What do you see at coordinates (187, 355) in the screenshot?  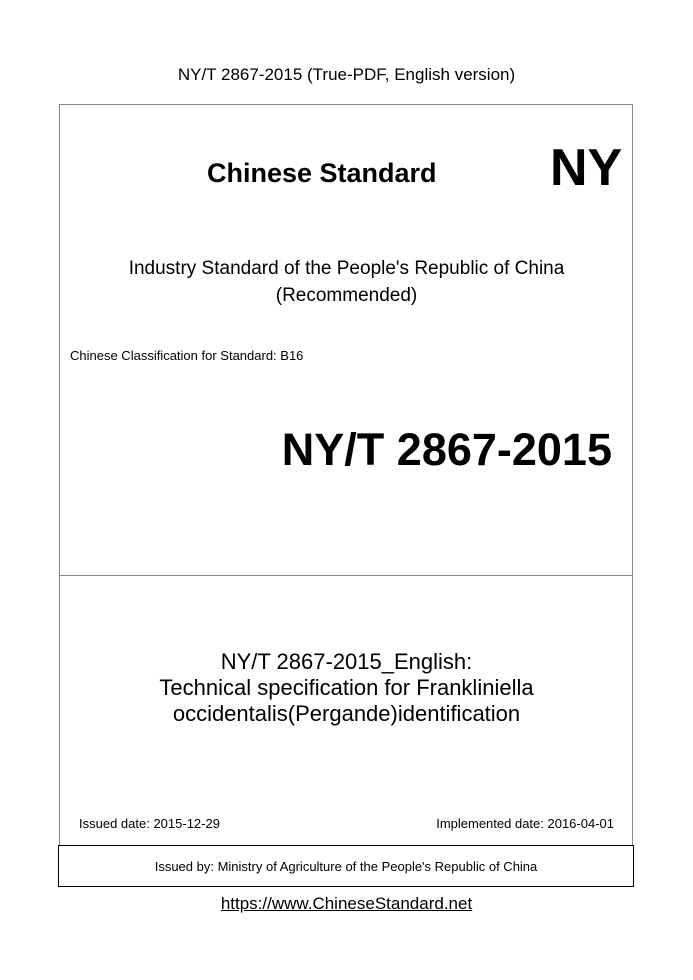 I see `classification: Chinese Classification for Standard: B16` at bounding box center [187, 355].